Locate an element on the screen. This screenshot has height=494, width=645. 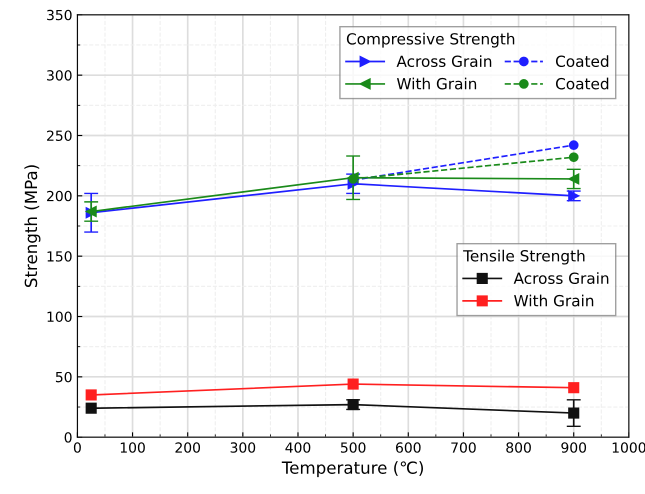
y-tick-label: 50 is located at coordinates (64, 377).